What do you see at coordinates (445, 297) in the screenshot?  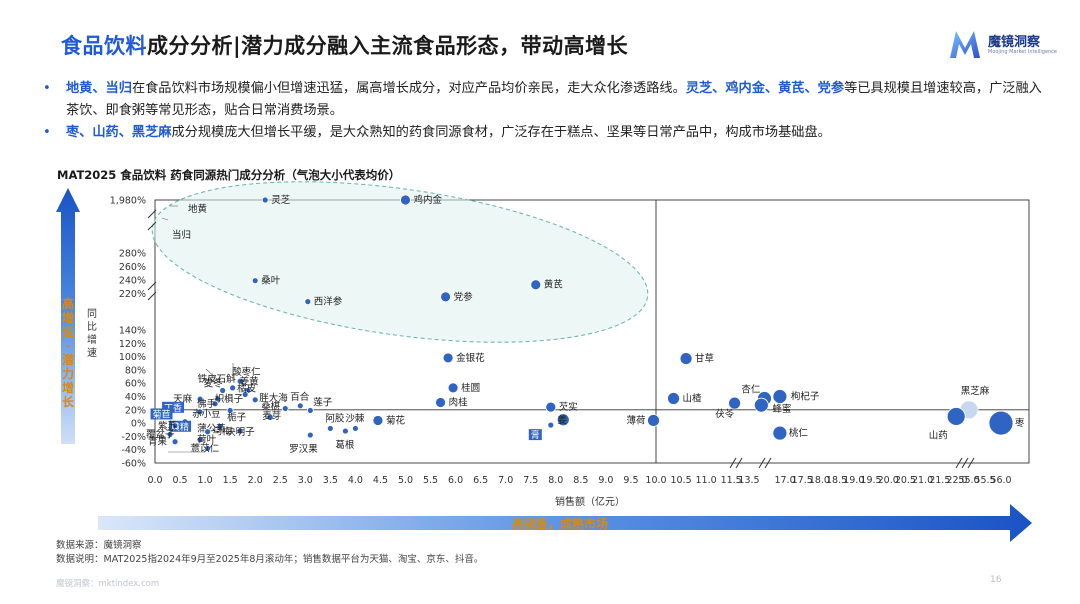 I see `bubble-党参` at bounding box center [445, 297].